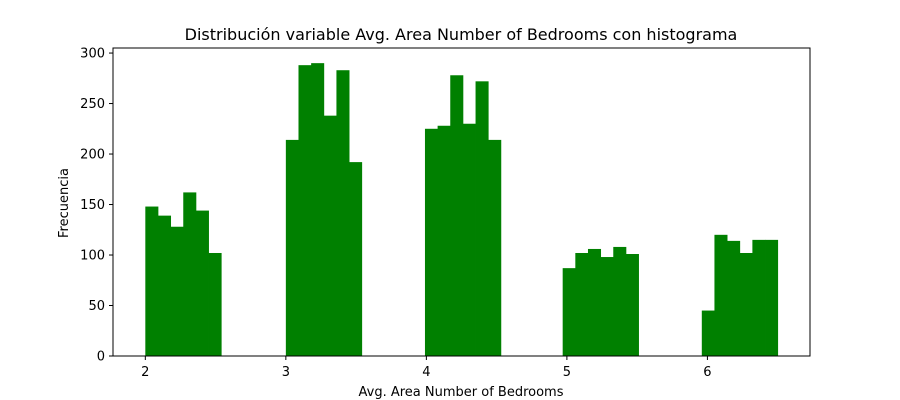 The image size is (900, 400). I want to click on y-tick-label: 100, so click(92, 256).